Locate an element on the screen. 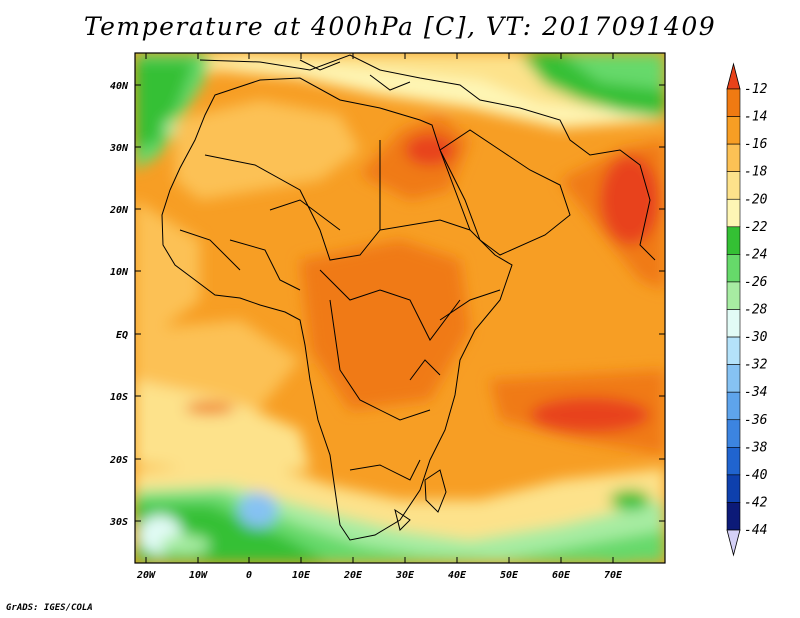 The height and width of the screenshot is (618, 800). colorbar-label: -24 is located at coordinates (755, 254).